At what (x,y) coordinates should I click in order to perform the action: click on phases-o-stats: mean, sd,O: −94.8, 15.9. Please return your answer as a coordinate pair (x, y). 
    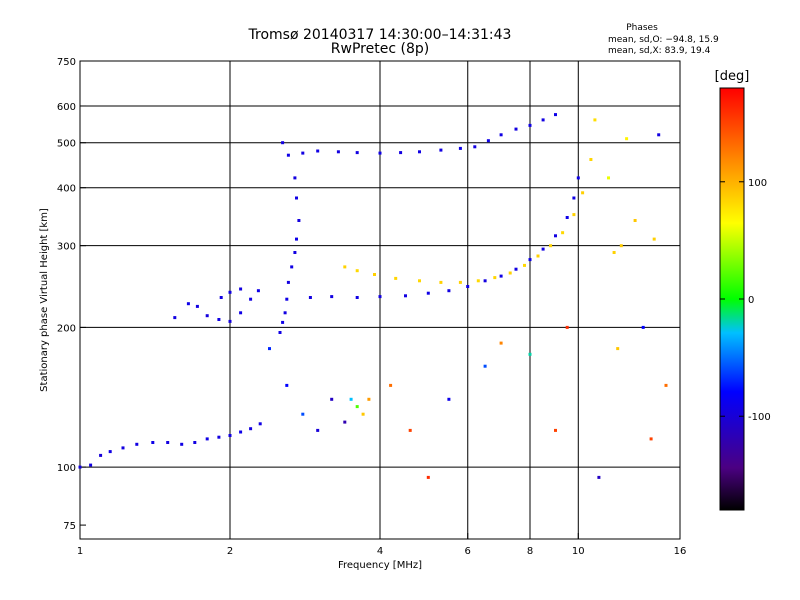
    Looking at the image, I should click on (663, 40).